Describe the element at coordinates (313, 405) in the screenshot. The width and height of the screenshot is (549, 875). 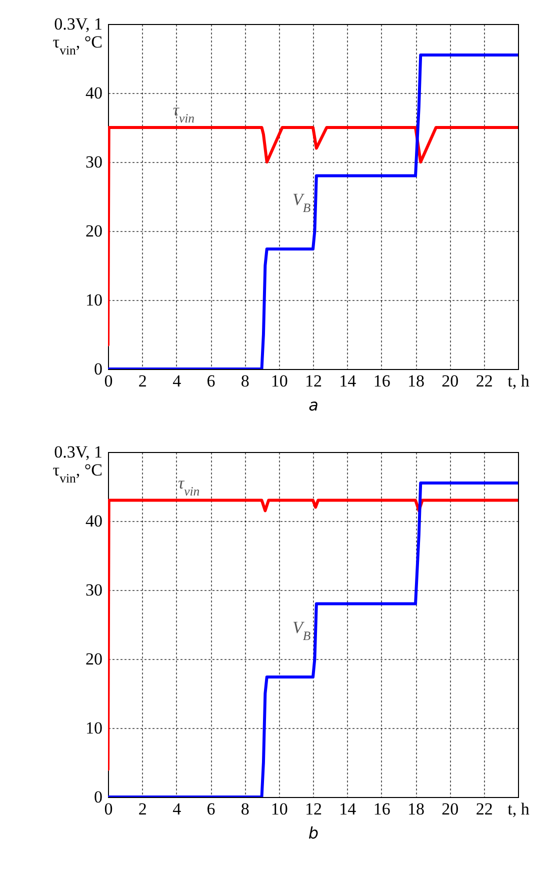
I see `x-axis-title: a` at that location.